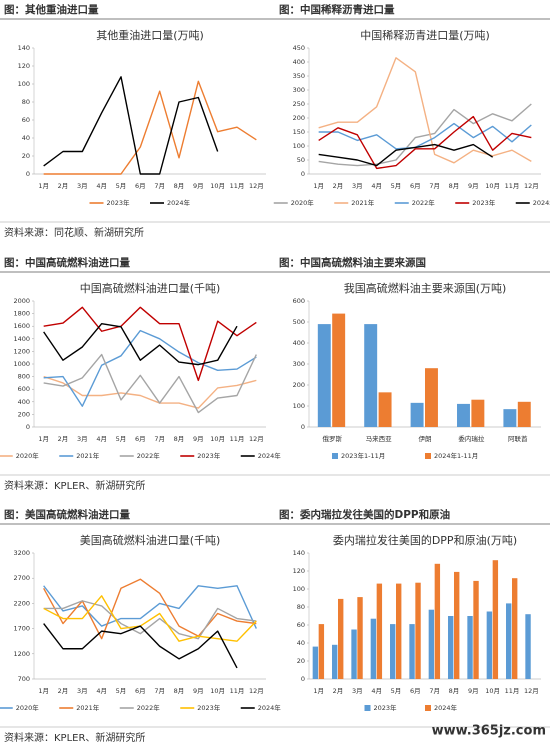 Image resolution: width=550 pixels, height=745 pixels. I want to click on legend-label: 2020年, so click(28, 455).